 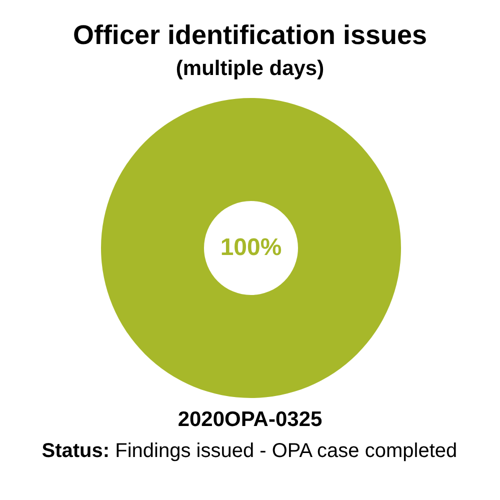 What do you see at coordinates (250, 451) in the screenshot?
I see `text: Status: Findings issued - OPA case completed` at bounding box center [250, 451].